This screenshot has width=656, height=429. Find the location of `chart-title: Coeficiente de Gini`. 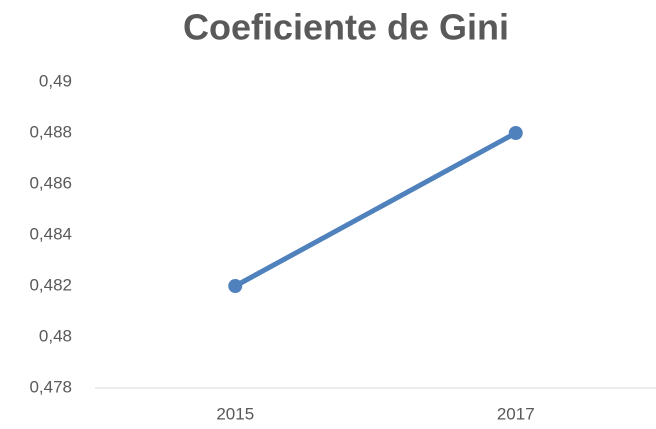

chart-title: Coeficiente de Gini is located at coordinates (346, 27).